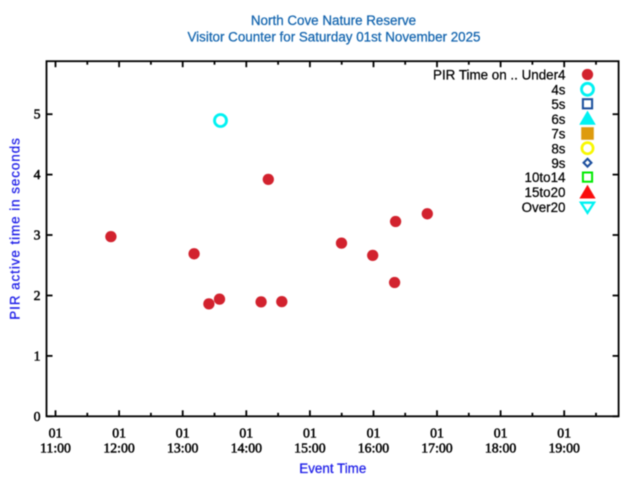  Describe the element at coordinates (310, 447) in the screenshot. I see `svg-text: 15:00` at that location.